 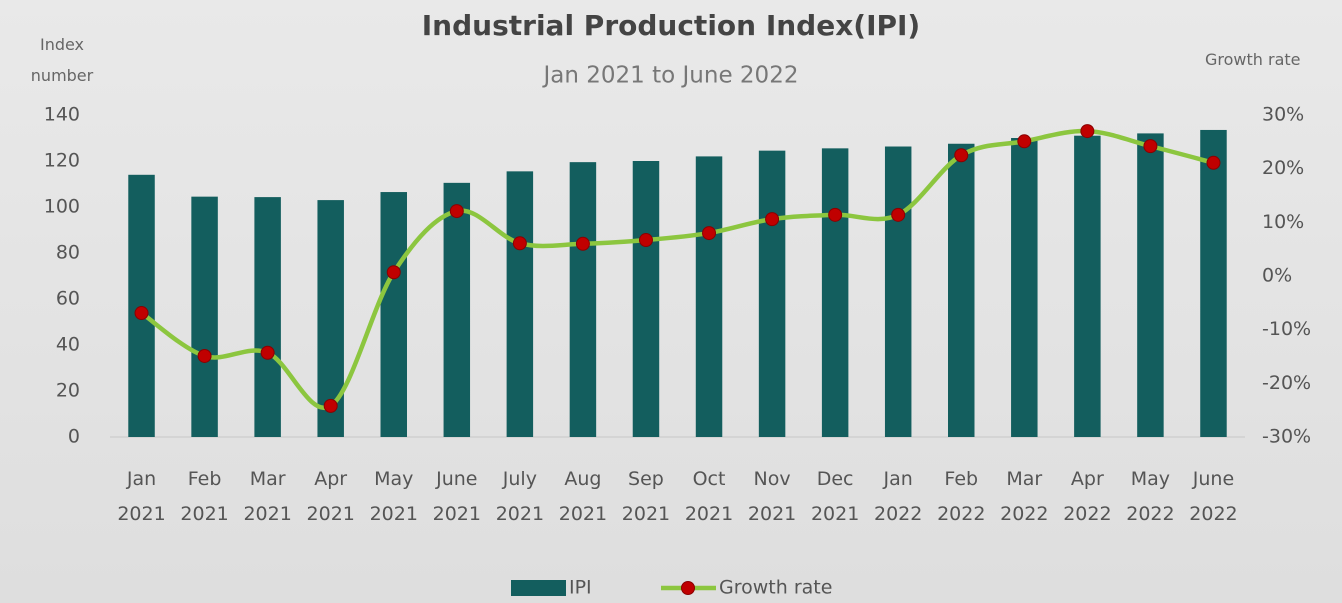 I want to click on chart-title: Industrial Production Index(IPI), so click(x=671, y=25).